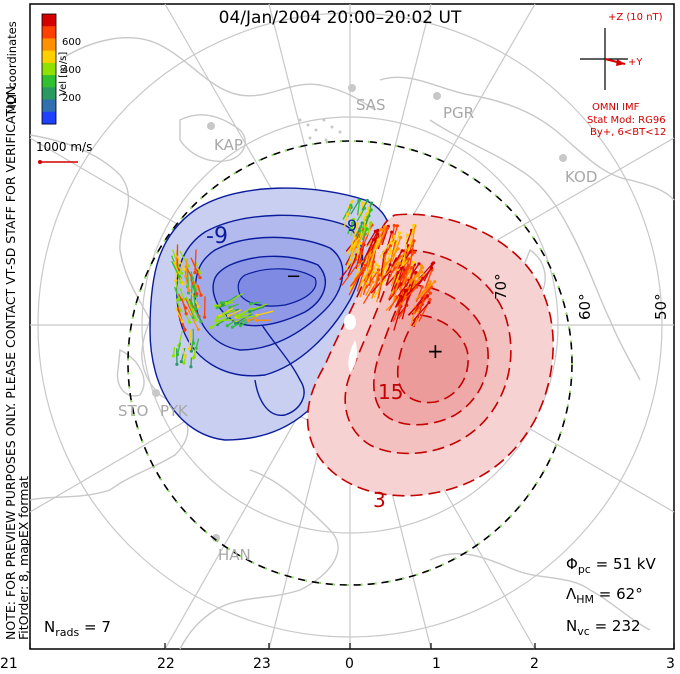 This screenshot has height=674, width=680. What do you see at coordinates (459, 113) in the screenshot?
I see `station-pgr: PGR` at bounding box center [459, 113].